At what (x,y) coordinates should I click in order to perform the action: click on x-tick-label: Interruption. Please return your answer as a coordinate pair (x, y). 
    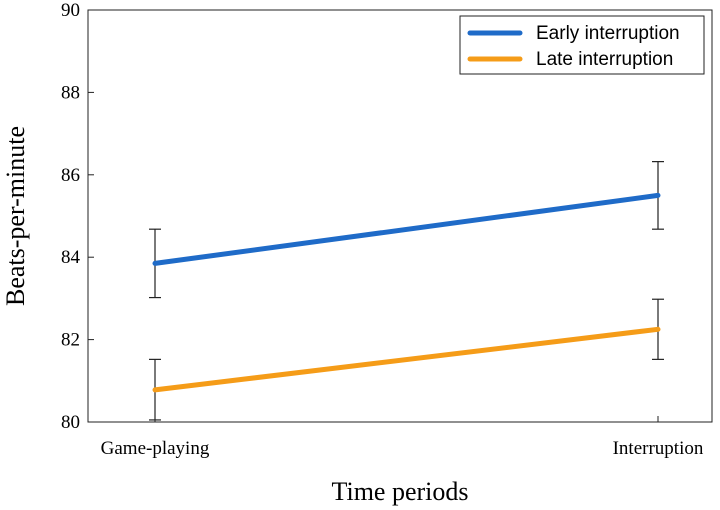
    Looking at the image, I should click on (658, 448).